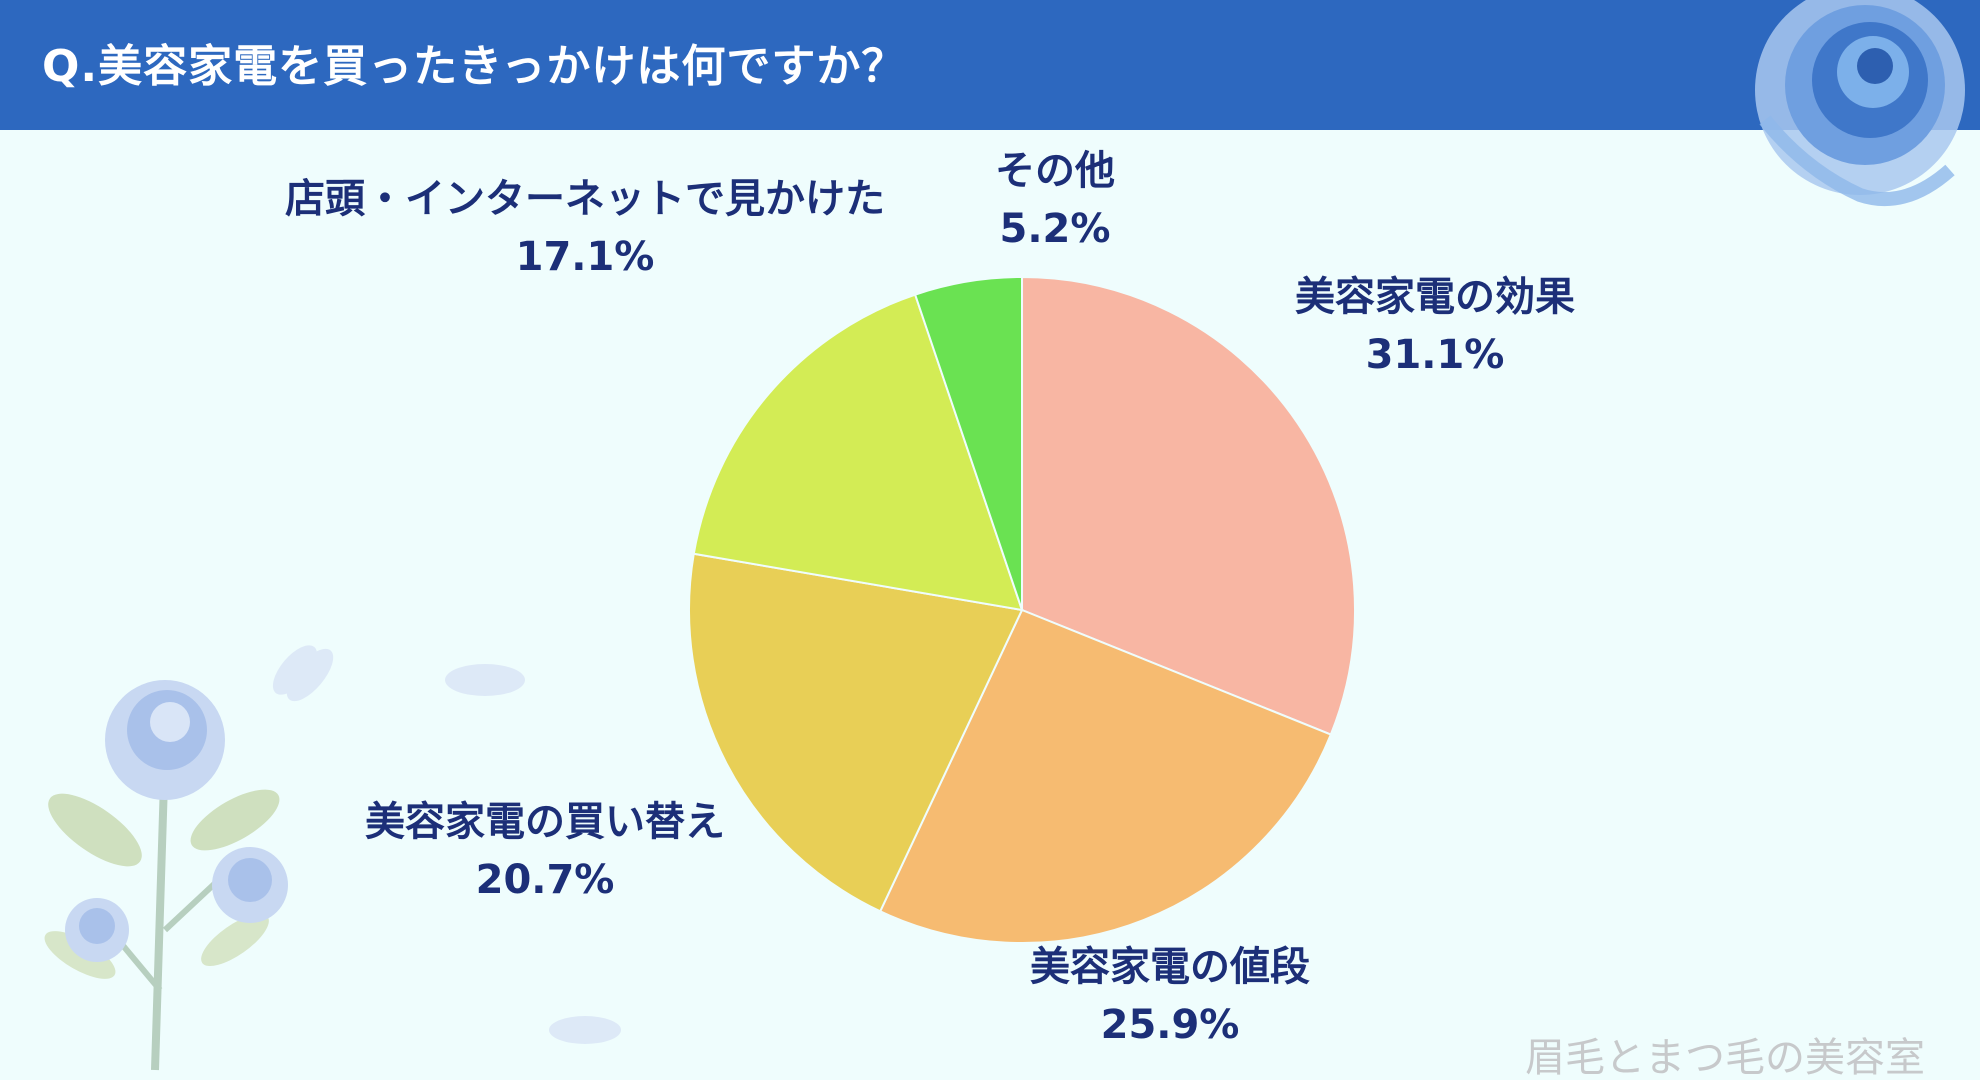 The width and height of the screenshot is (1980, 1080). Describe the element at coordinates (545, 822) in the screenshot. I see `slice-name: 美容家電の買い替え` at that location.